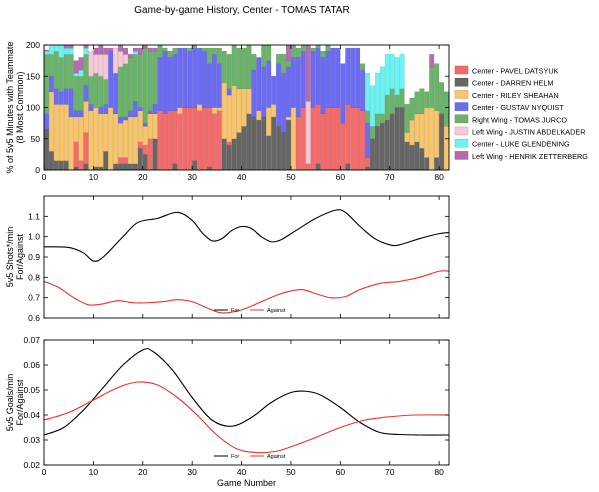 The width and height of the screenshot is (599, 492). What do you see at coordinates (44, 177) in the screenshot?
I see `x-tick-label: 0` at bounding box center [44, 177].